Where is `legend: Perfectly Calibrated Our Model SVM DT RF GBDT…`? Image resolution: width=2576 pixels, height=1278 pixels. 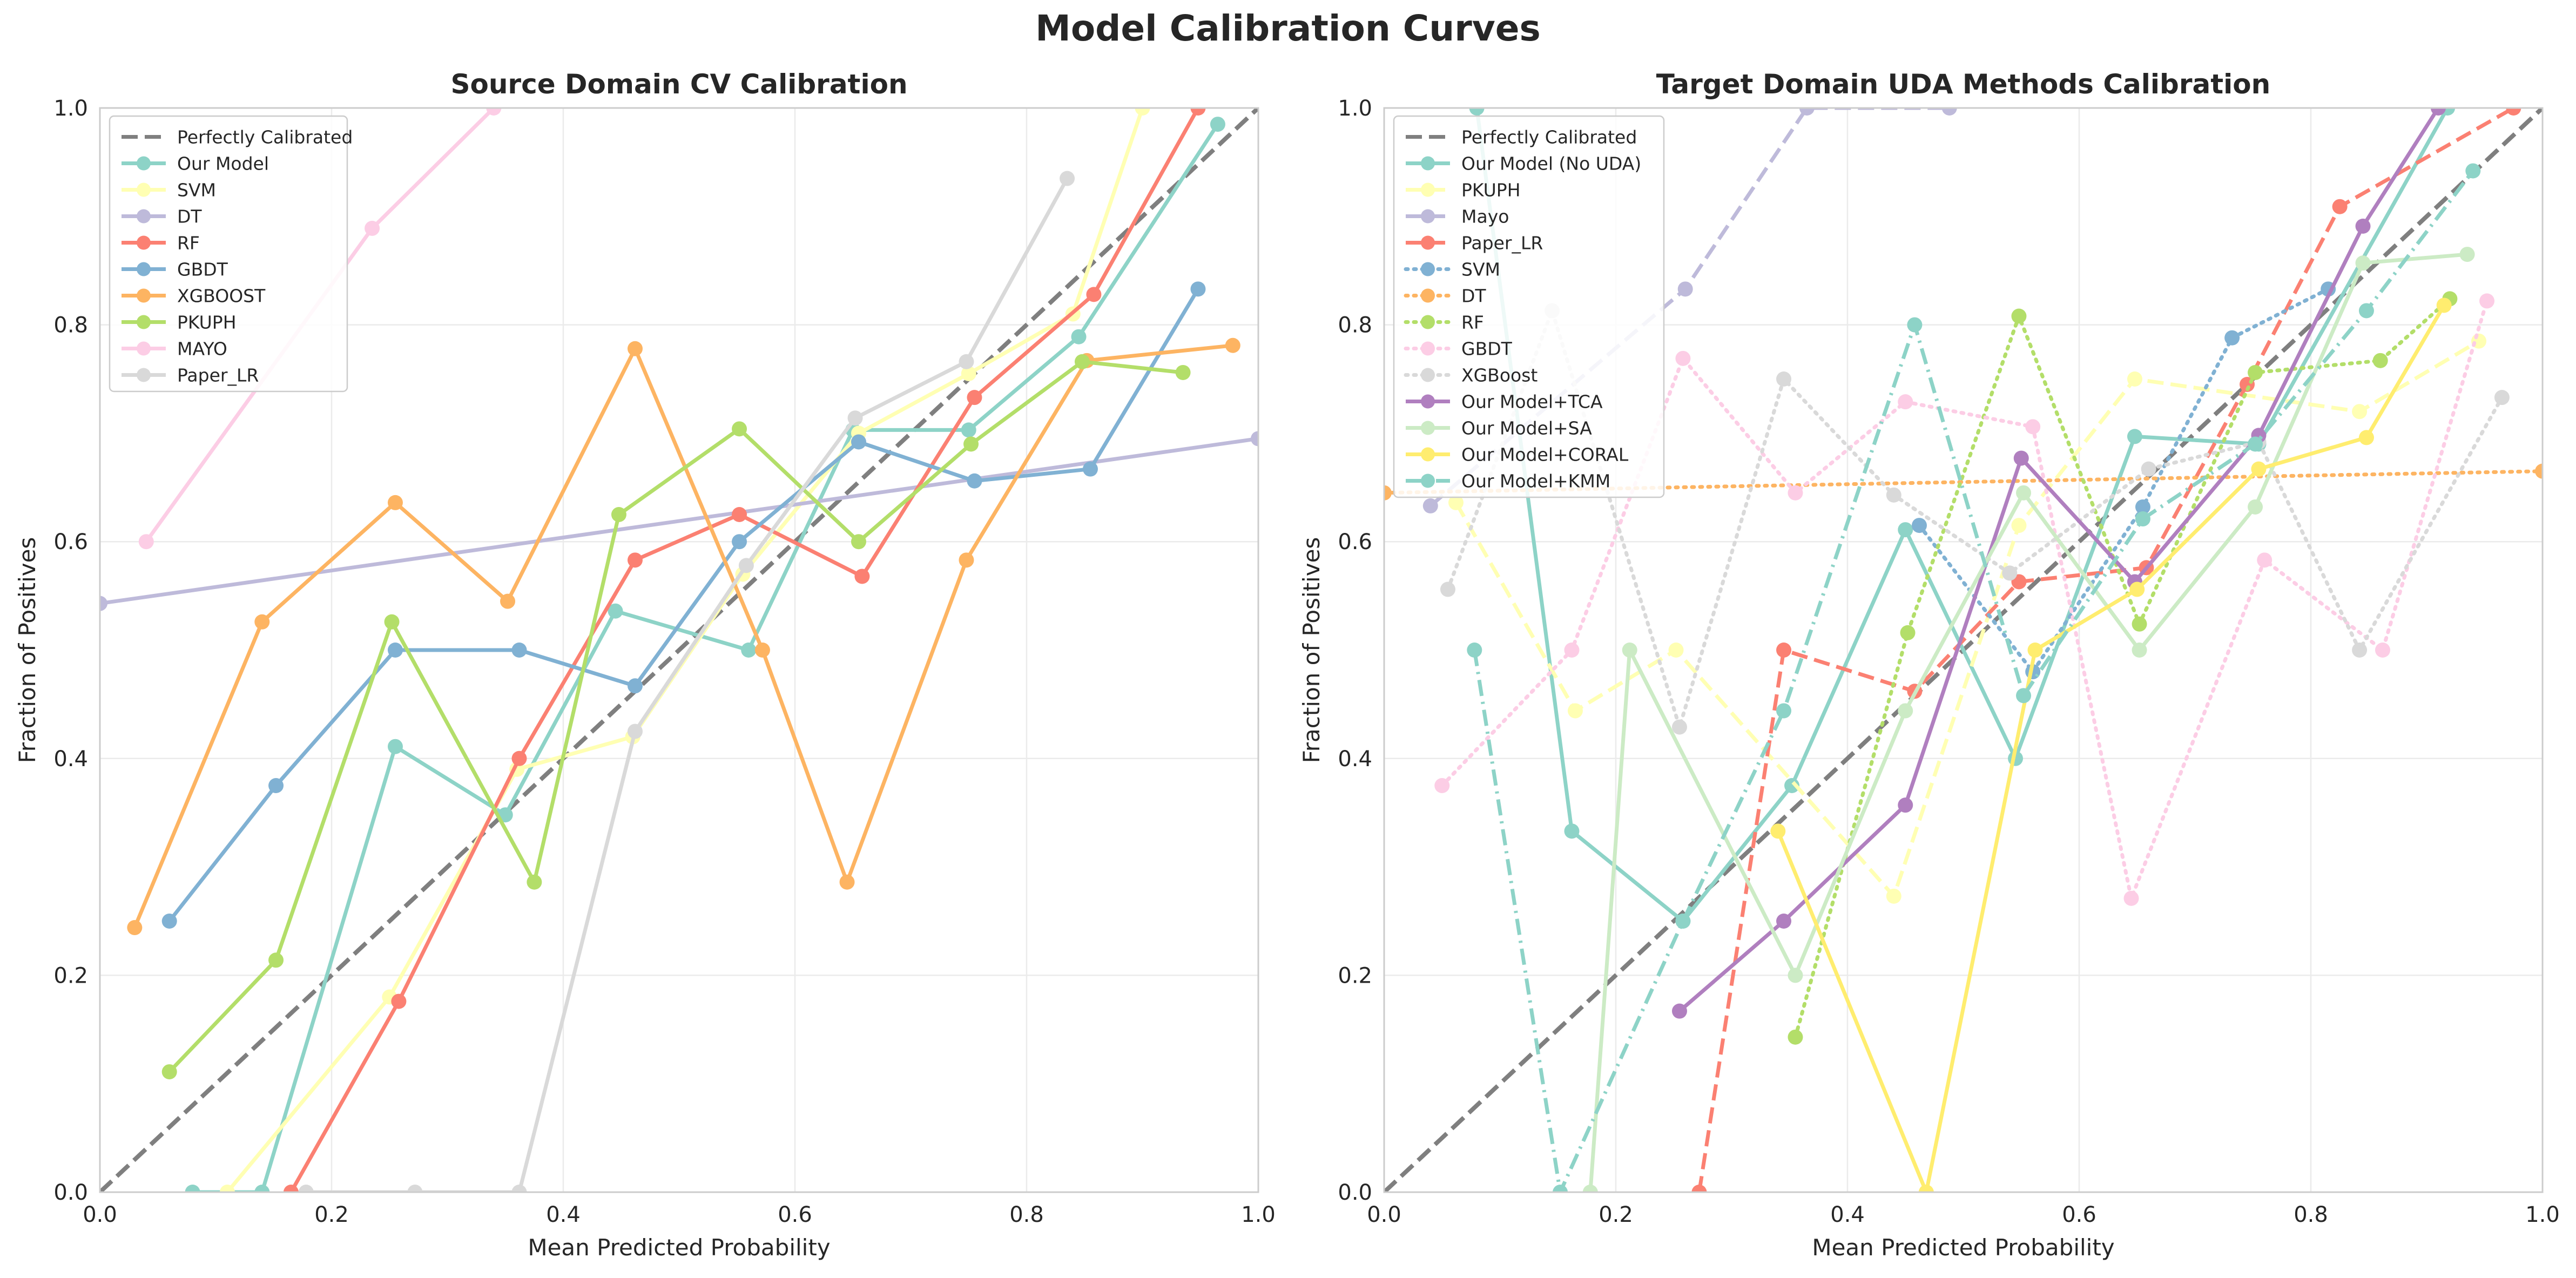
legend: Perfectly Calibrated Our Model SVM DT RF GBDT… is located at coordinates (231, 254).